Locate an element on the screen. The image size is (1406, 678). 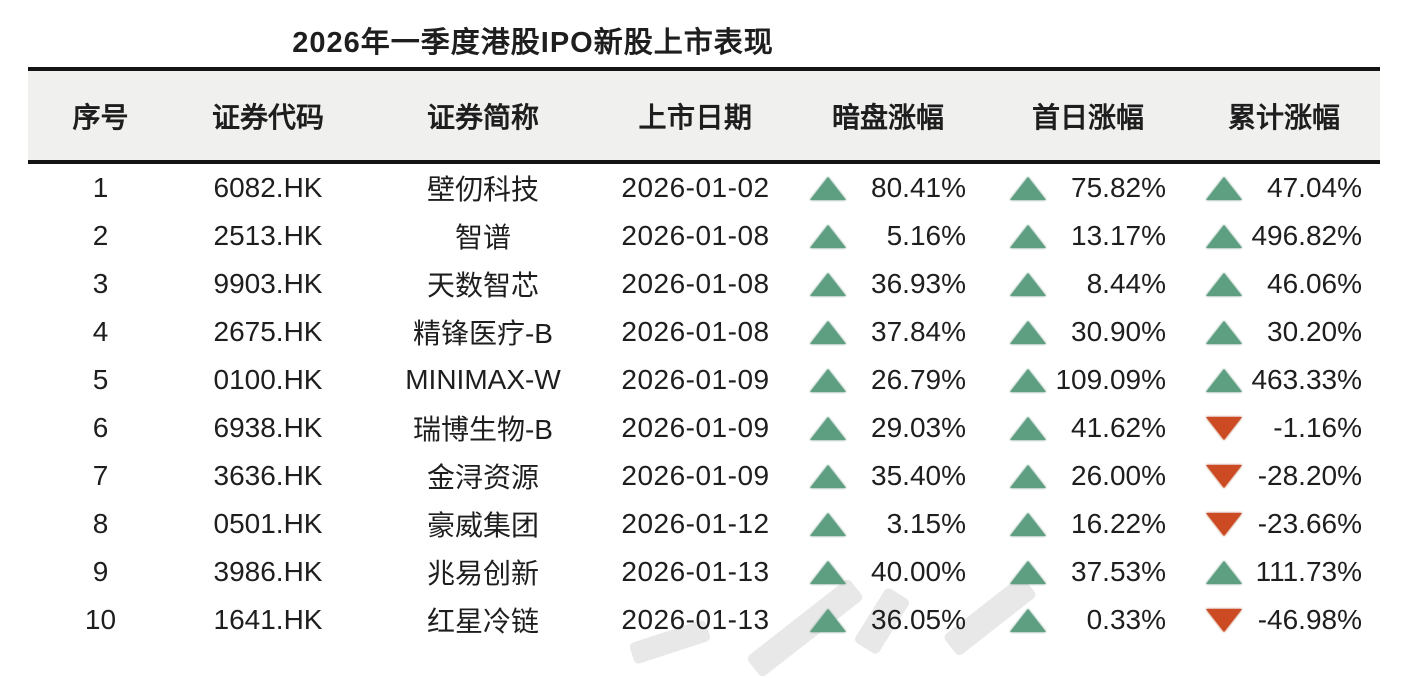
stock-code-cell: 0501.HK is located at coordinates (268, 523).